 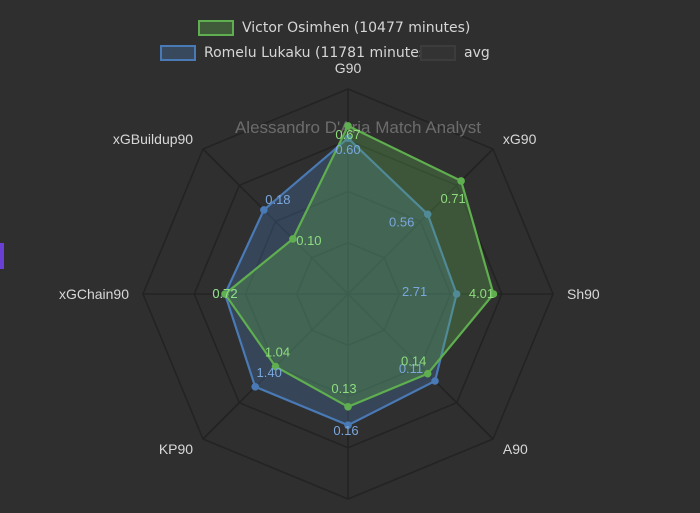 I want to click on value-label: 0.72, so click(x=224, y=293).